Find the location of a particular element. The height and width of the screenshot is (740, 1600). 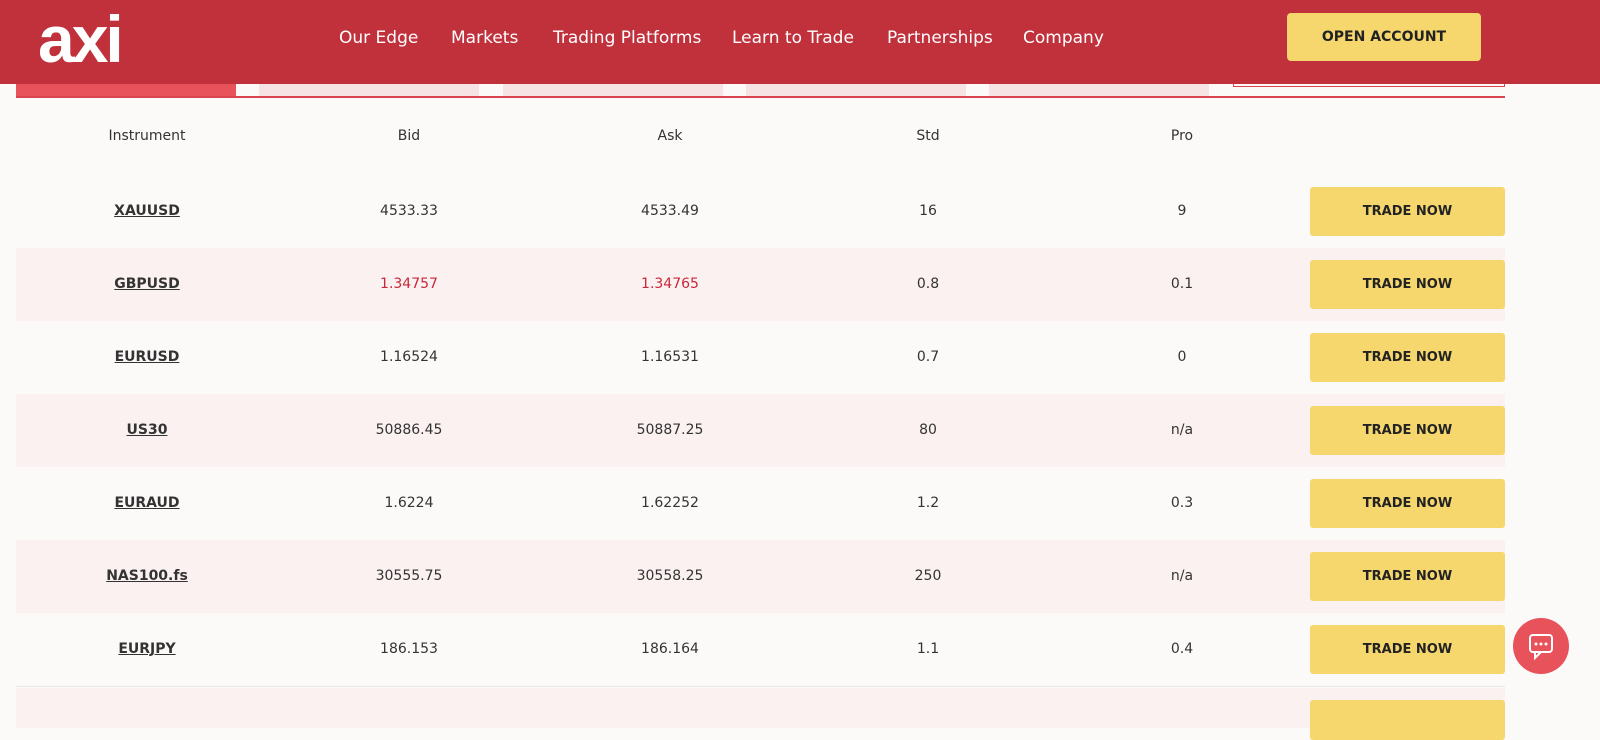

cell: 9 is located at coordinates (1182, 211).